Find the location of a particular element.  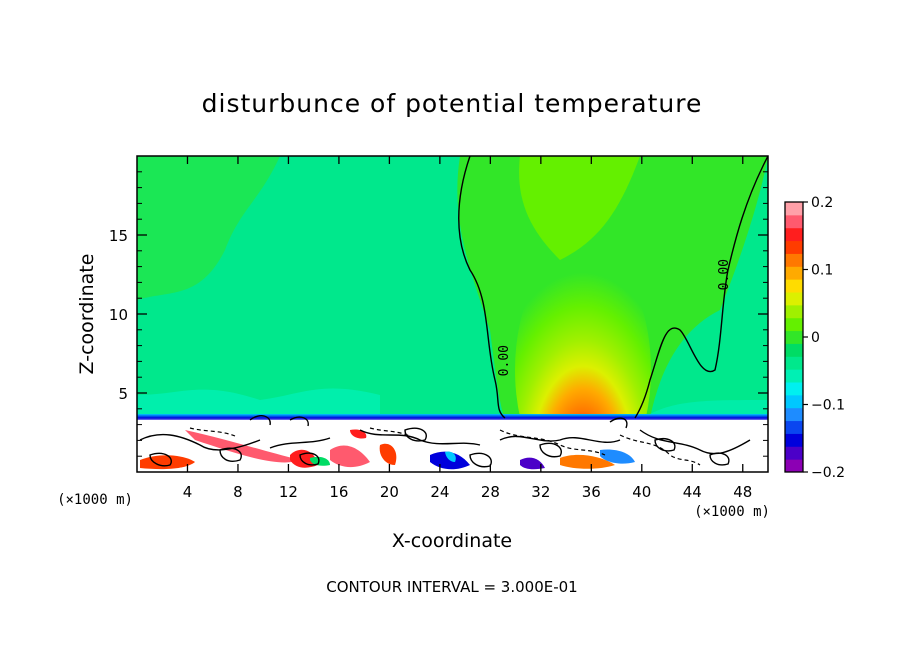

x-tick-label: 28 is located at coordinates (490, 492).